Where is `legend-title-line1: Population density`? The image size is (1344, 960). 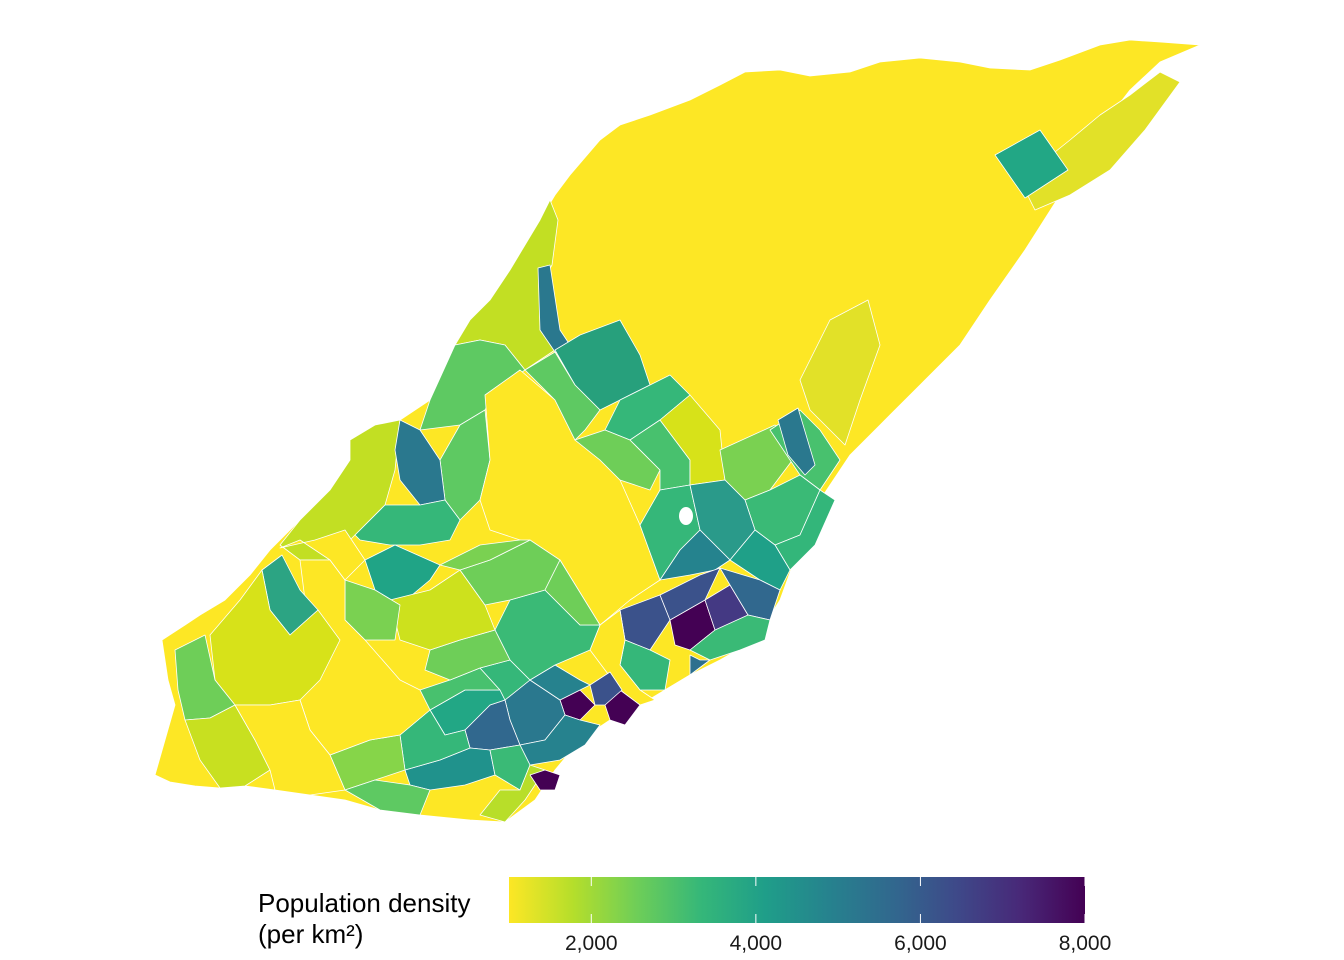 legend-title-line1: Population density is located at coordinates (364, 903).